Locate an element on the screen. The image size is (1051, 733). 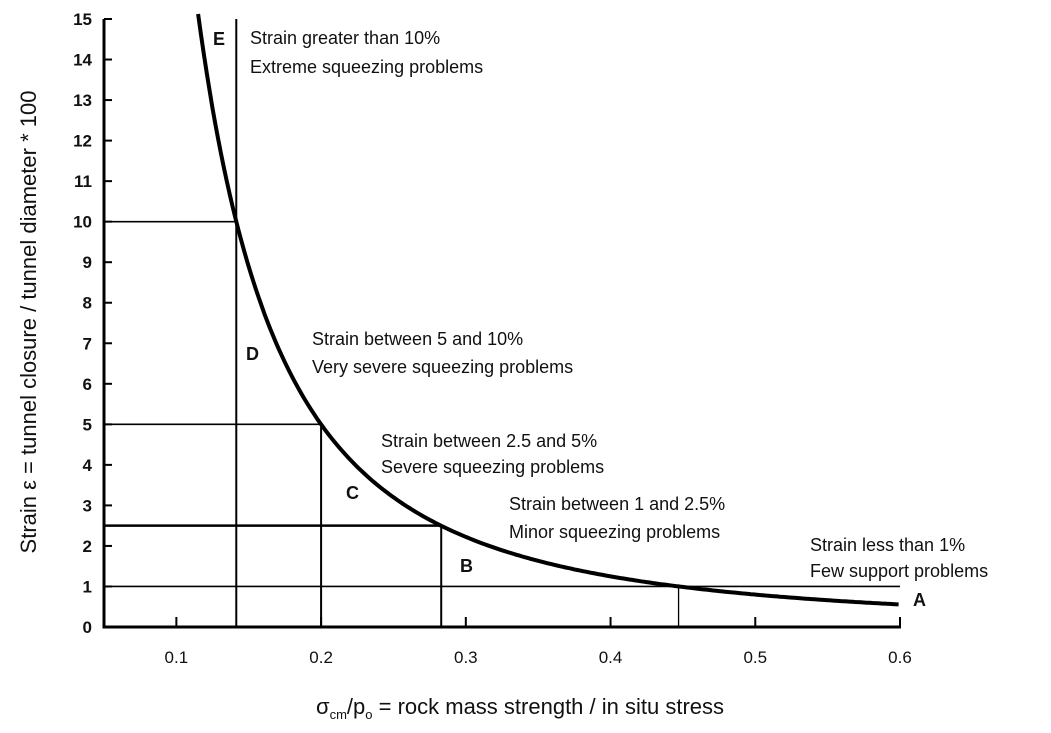
y-tick-label: 3 is located at coordinates (87, 505).